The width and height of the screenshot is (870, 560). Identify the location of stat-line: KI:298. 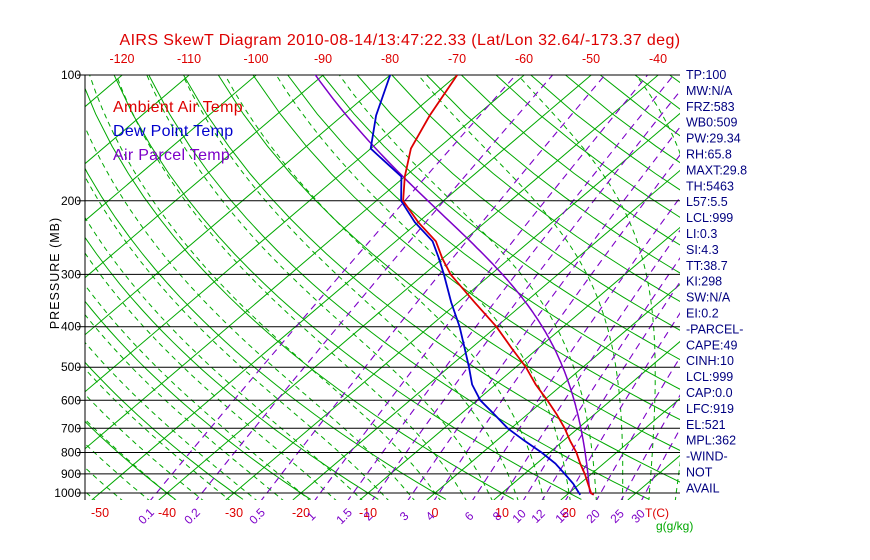
(704, 282).